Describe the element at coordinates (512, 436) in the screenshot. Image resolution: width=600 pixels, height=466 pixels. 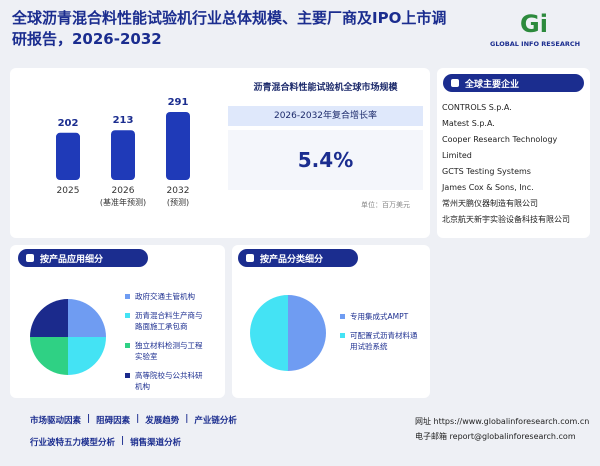
I see `email: report@globalinforesearch.com` at that location.